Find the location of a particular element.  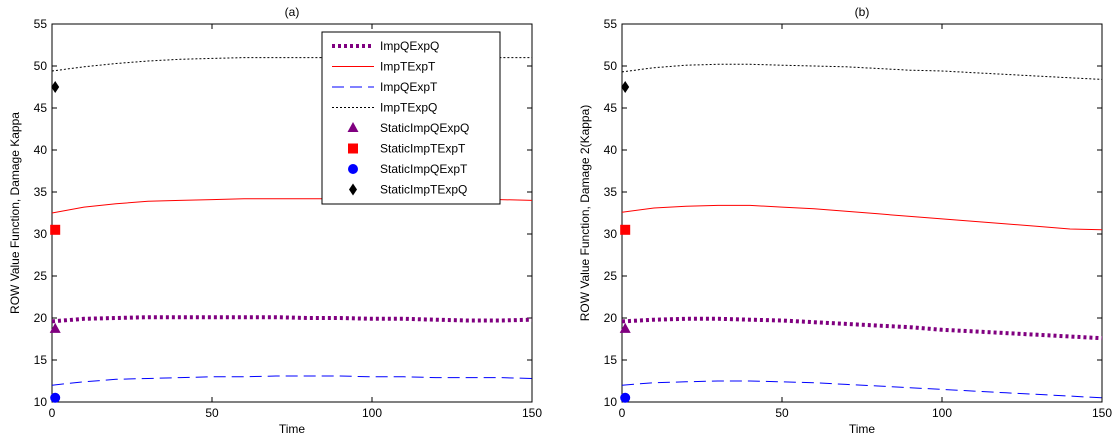

chart-title: (a) is located at coordinates (292, 12).